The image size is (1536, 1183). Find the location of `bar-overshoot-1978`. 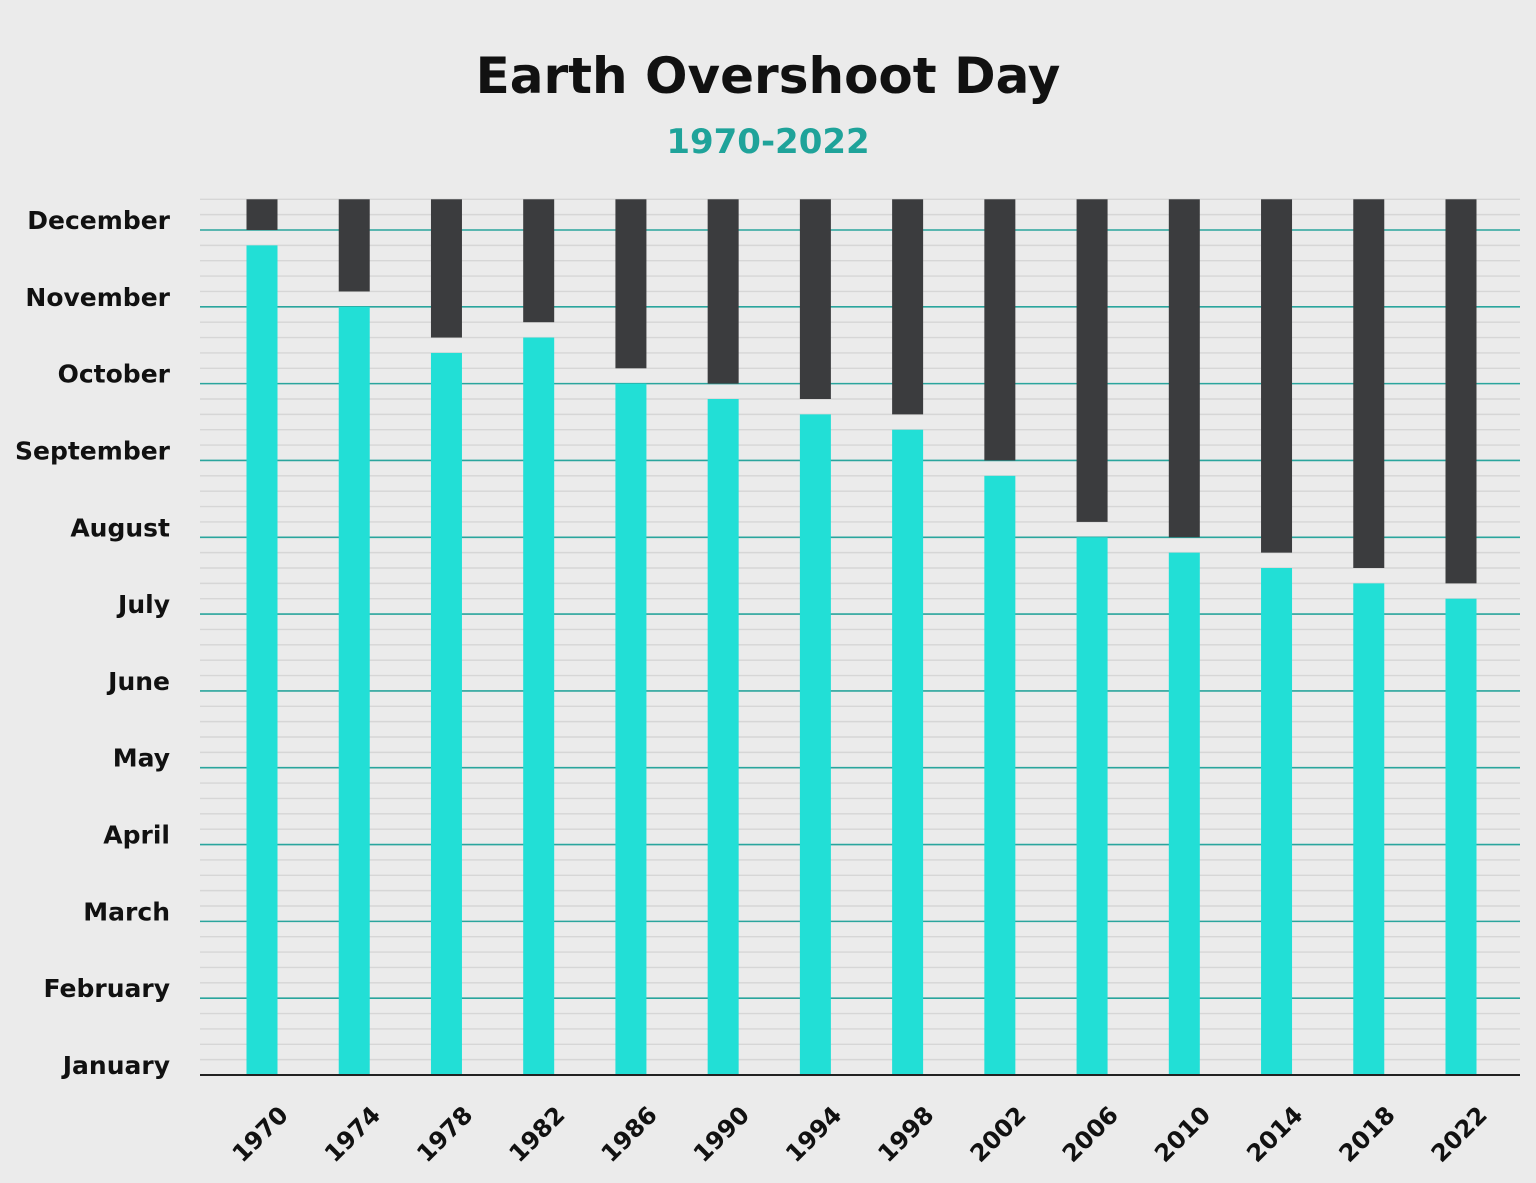

bar-overshoot-1978 is located at coordinates (446, 714).